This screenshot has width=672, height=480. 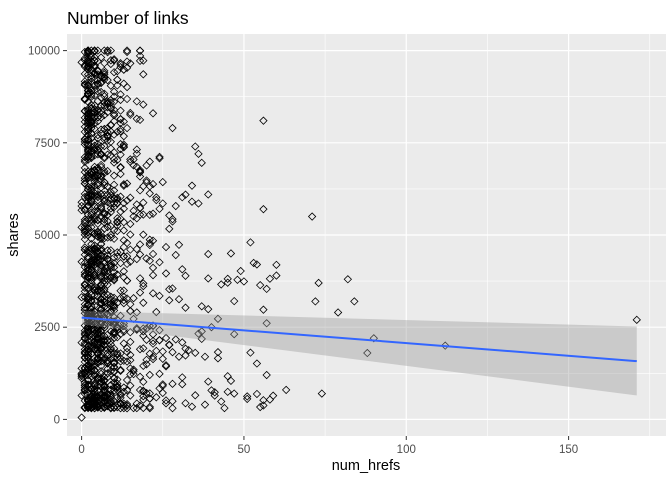 What do you see at coordinates (328, 446) in the screenshot?
I see `x-axis-ticks: 0 50 100 150` at bounding box center [328, 446].